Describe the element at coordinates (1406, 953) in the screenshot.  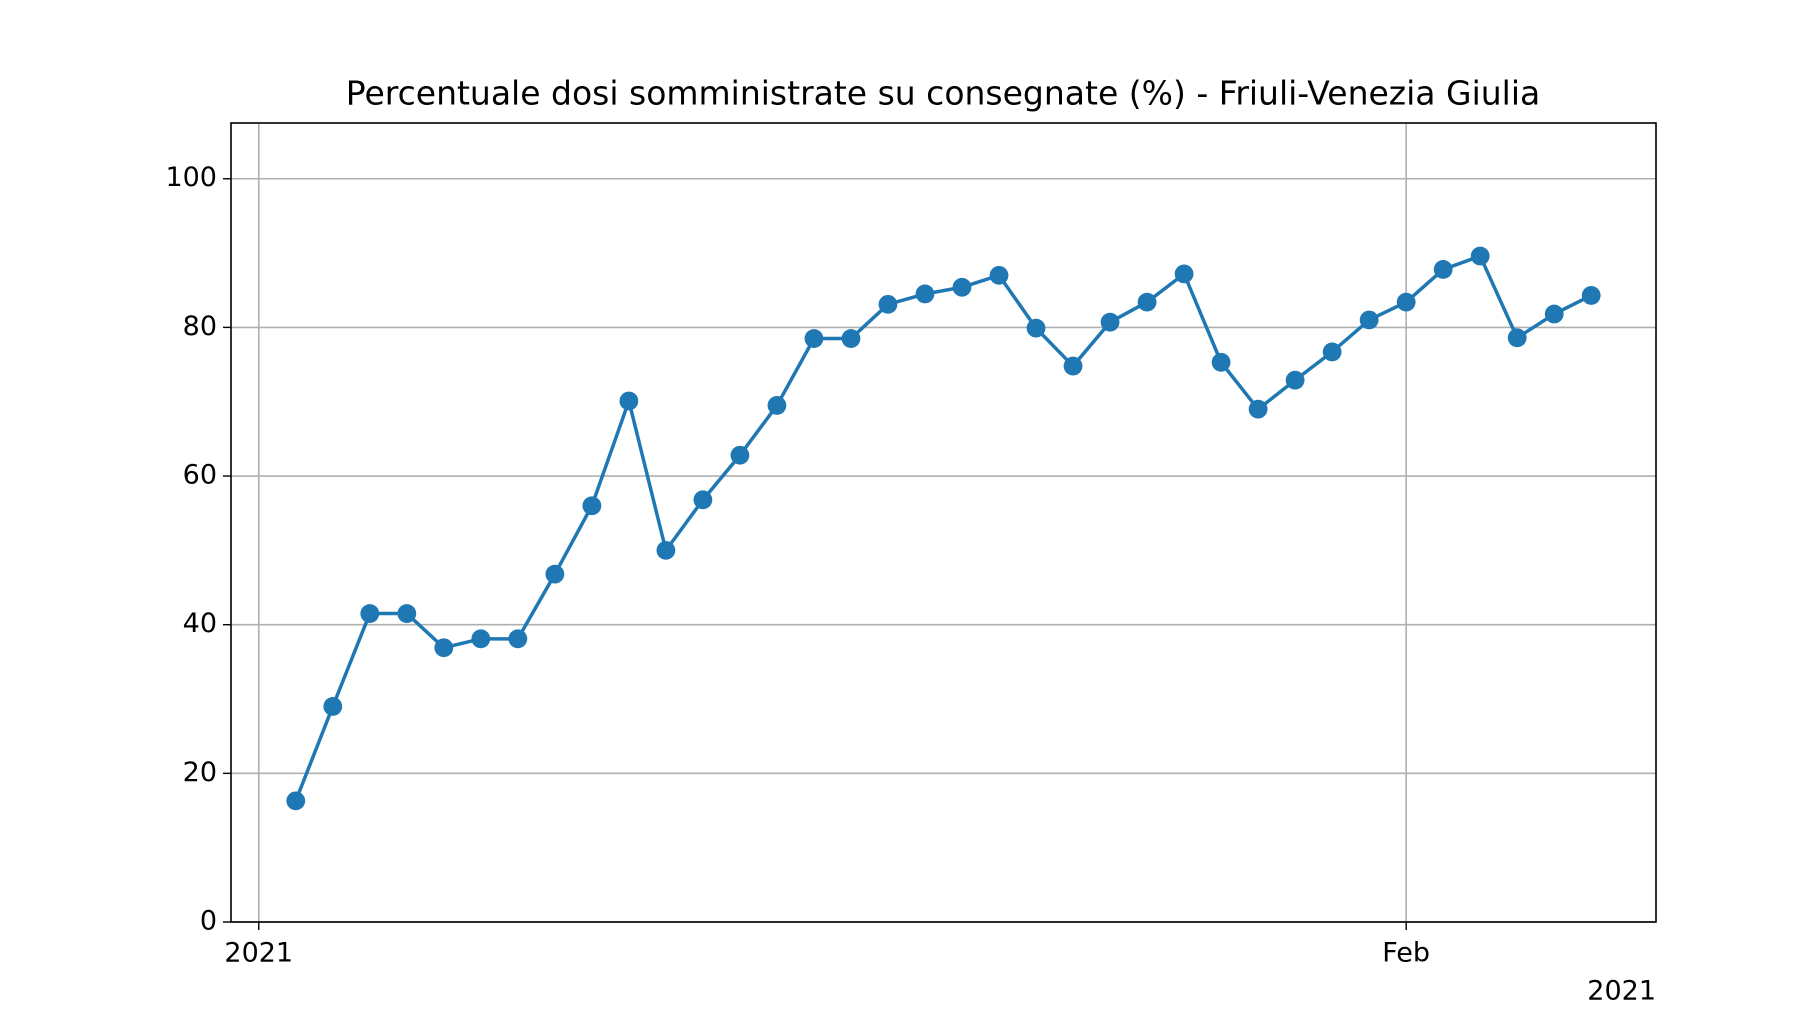
I see `x-tick-label: Feb` at that location.